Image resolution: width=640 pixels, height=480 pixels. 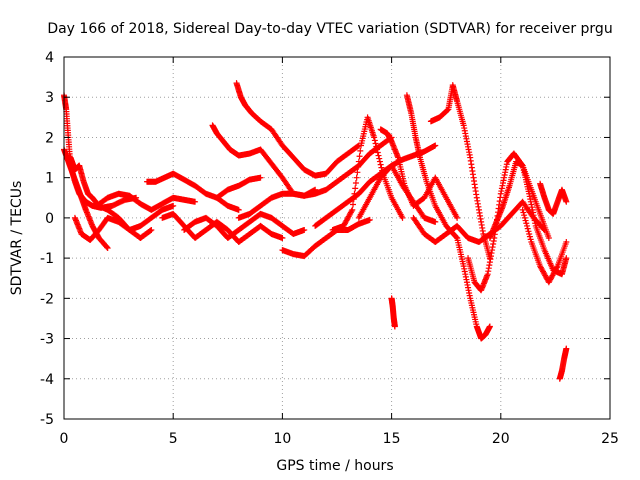 What do you see at coordinates (563, 363) in the screenshot?
I see `series-arc-23h-drop` at bounding box center [563, 363].